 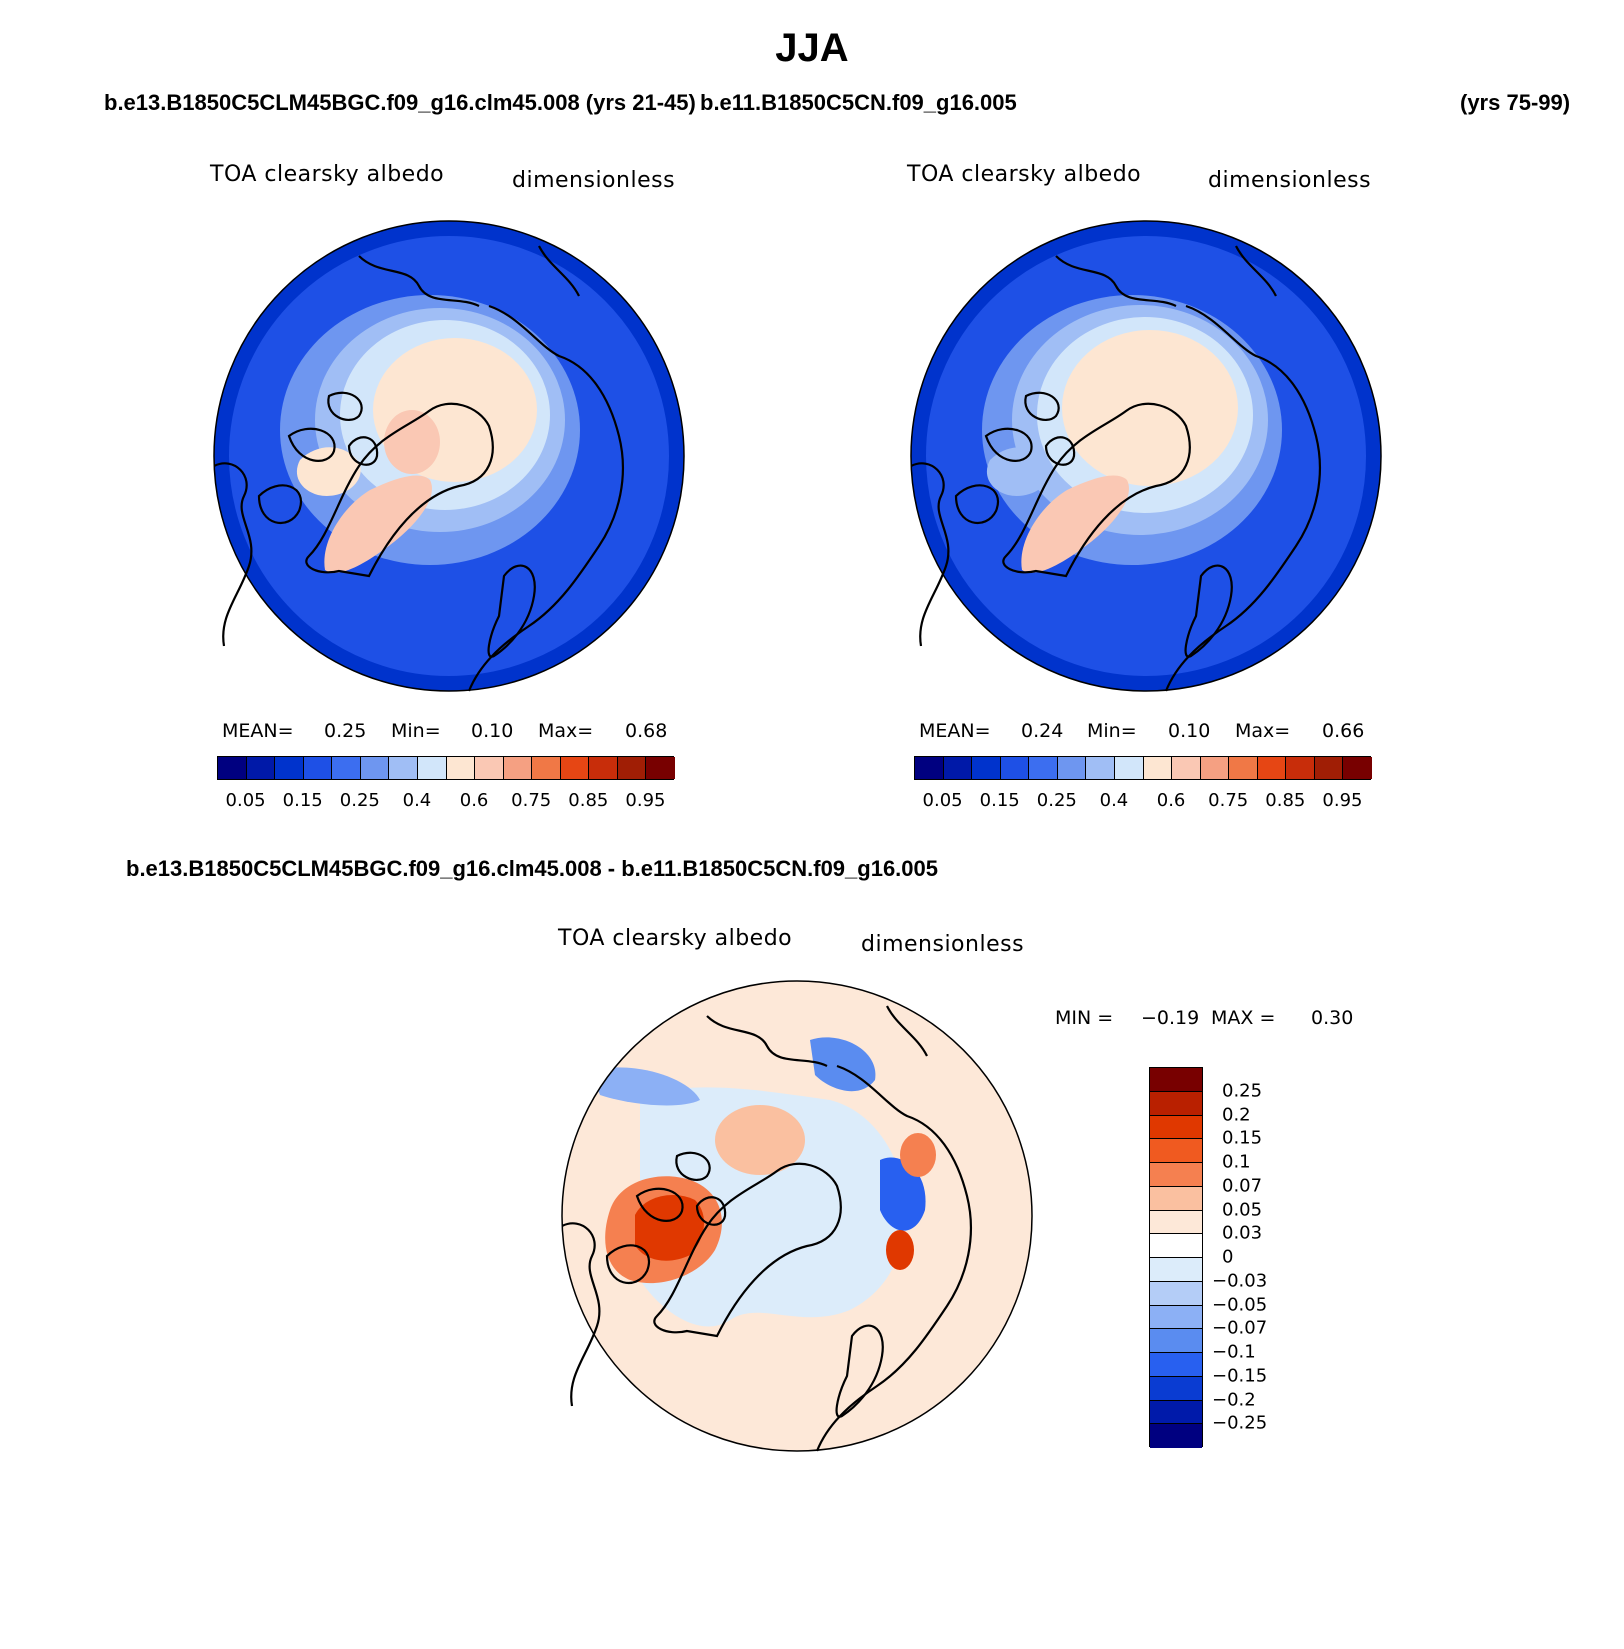 What do you see at coordinates (1242, 1186) in the screenshot?
I see `panel3-colorbar-tick-label: 0.07` at bounding box center [1242, 1186].